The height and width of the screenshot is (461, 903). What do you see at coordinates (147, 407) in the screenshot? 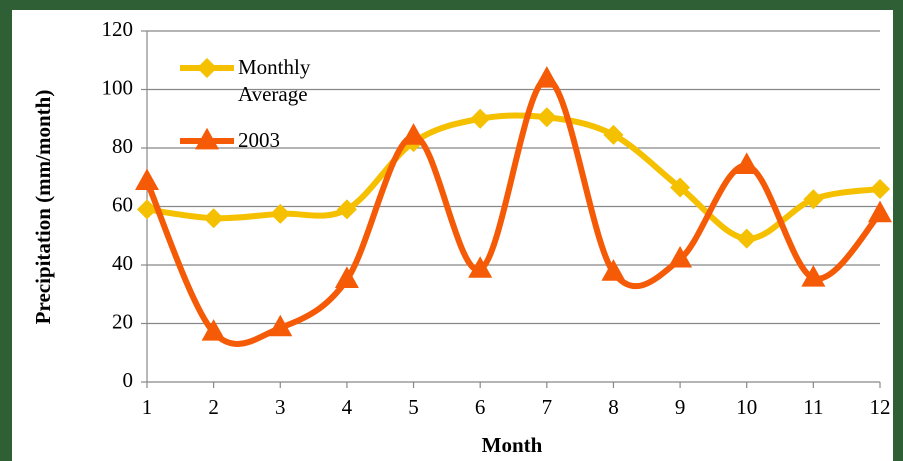
I see `x-tick-label: 1` at bounding box center [147, 407].